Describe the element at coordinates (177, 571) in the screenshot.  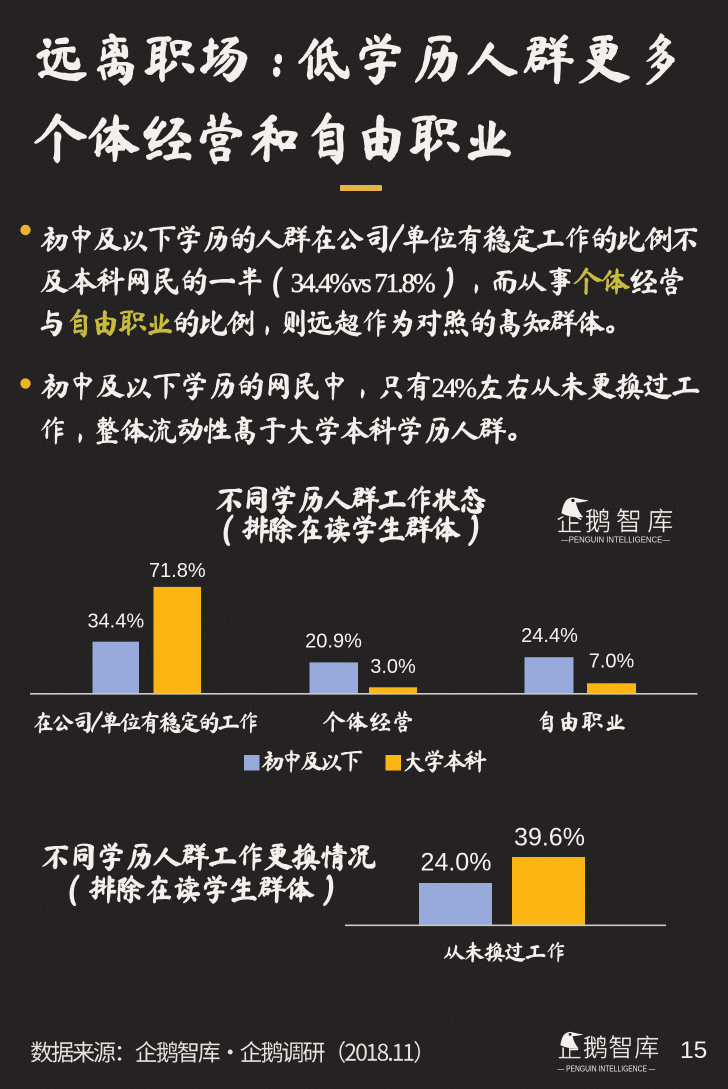
I see `svg-text: 71.8%` at that location.